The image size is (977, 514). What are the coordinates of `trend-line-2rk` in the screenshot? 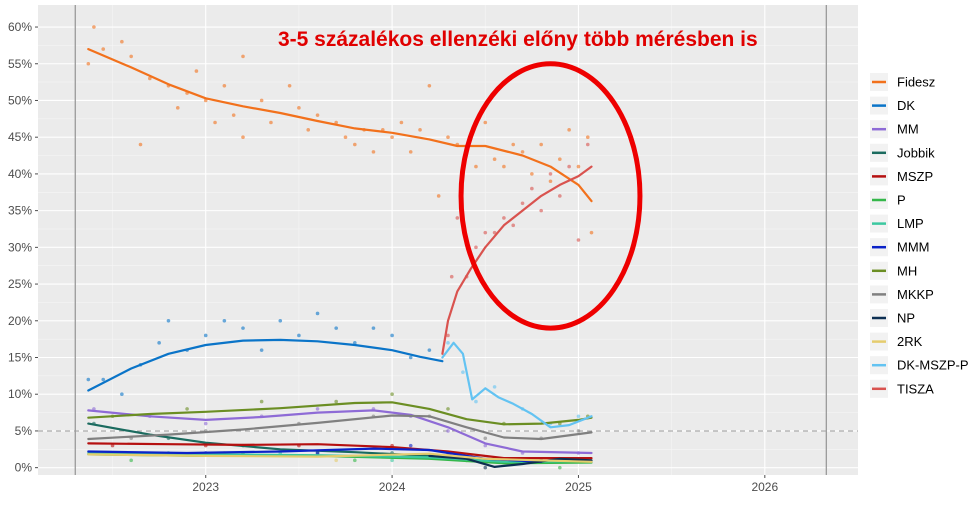 It's located at (340, 457).